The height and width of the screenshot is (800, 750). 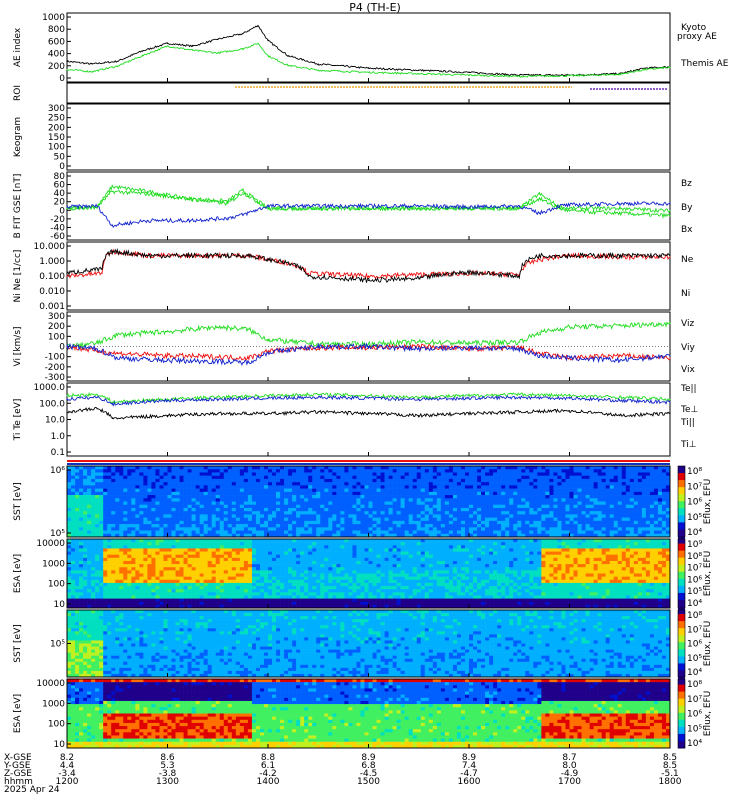 I want to click on ae-ytick-label: 200, so click(x=56, y=67).